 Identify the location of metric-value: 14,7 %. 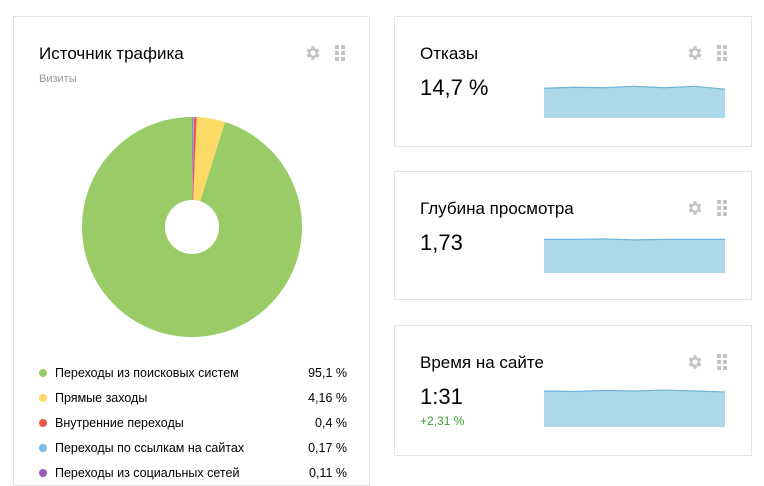
(454, 87).